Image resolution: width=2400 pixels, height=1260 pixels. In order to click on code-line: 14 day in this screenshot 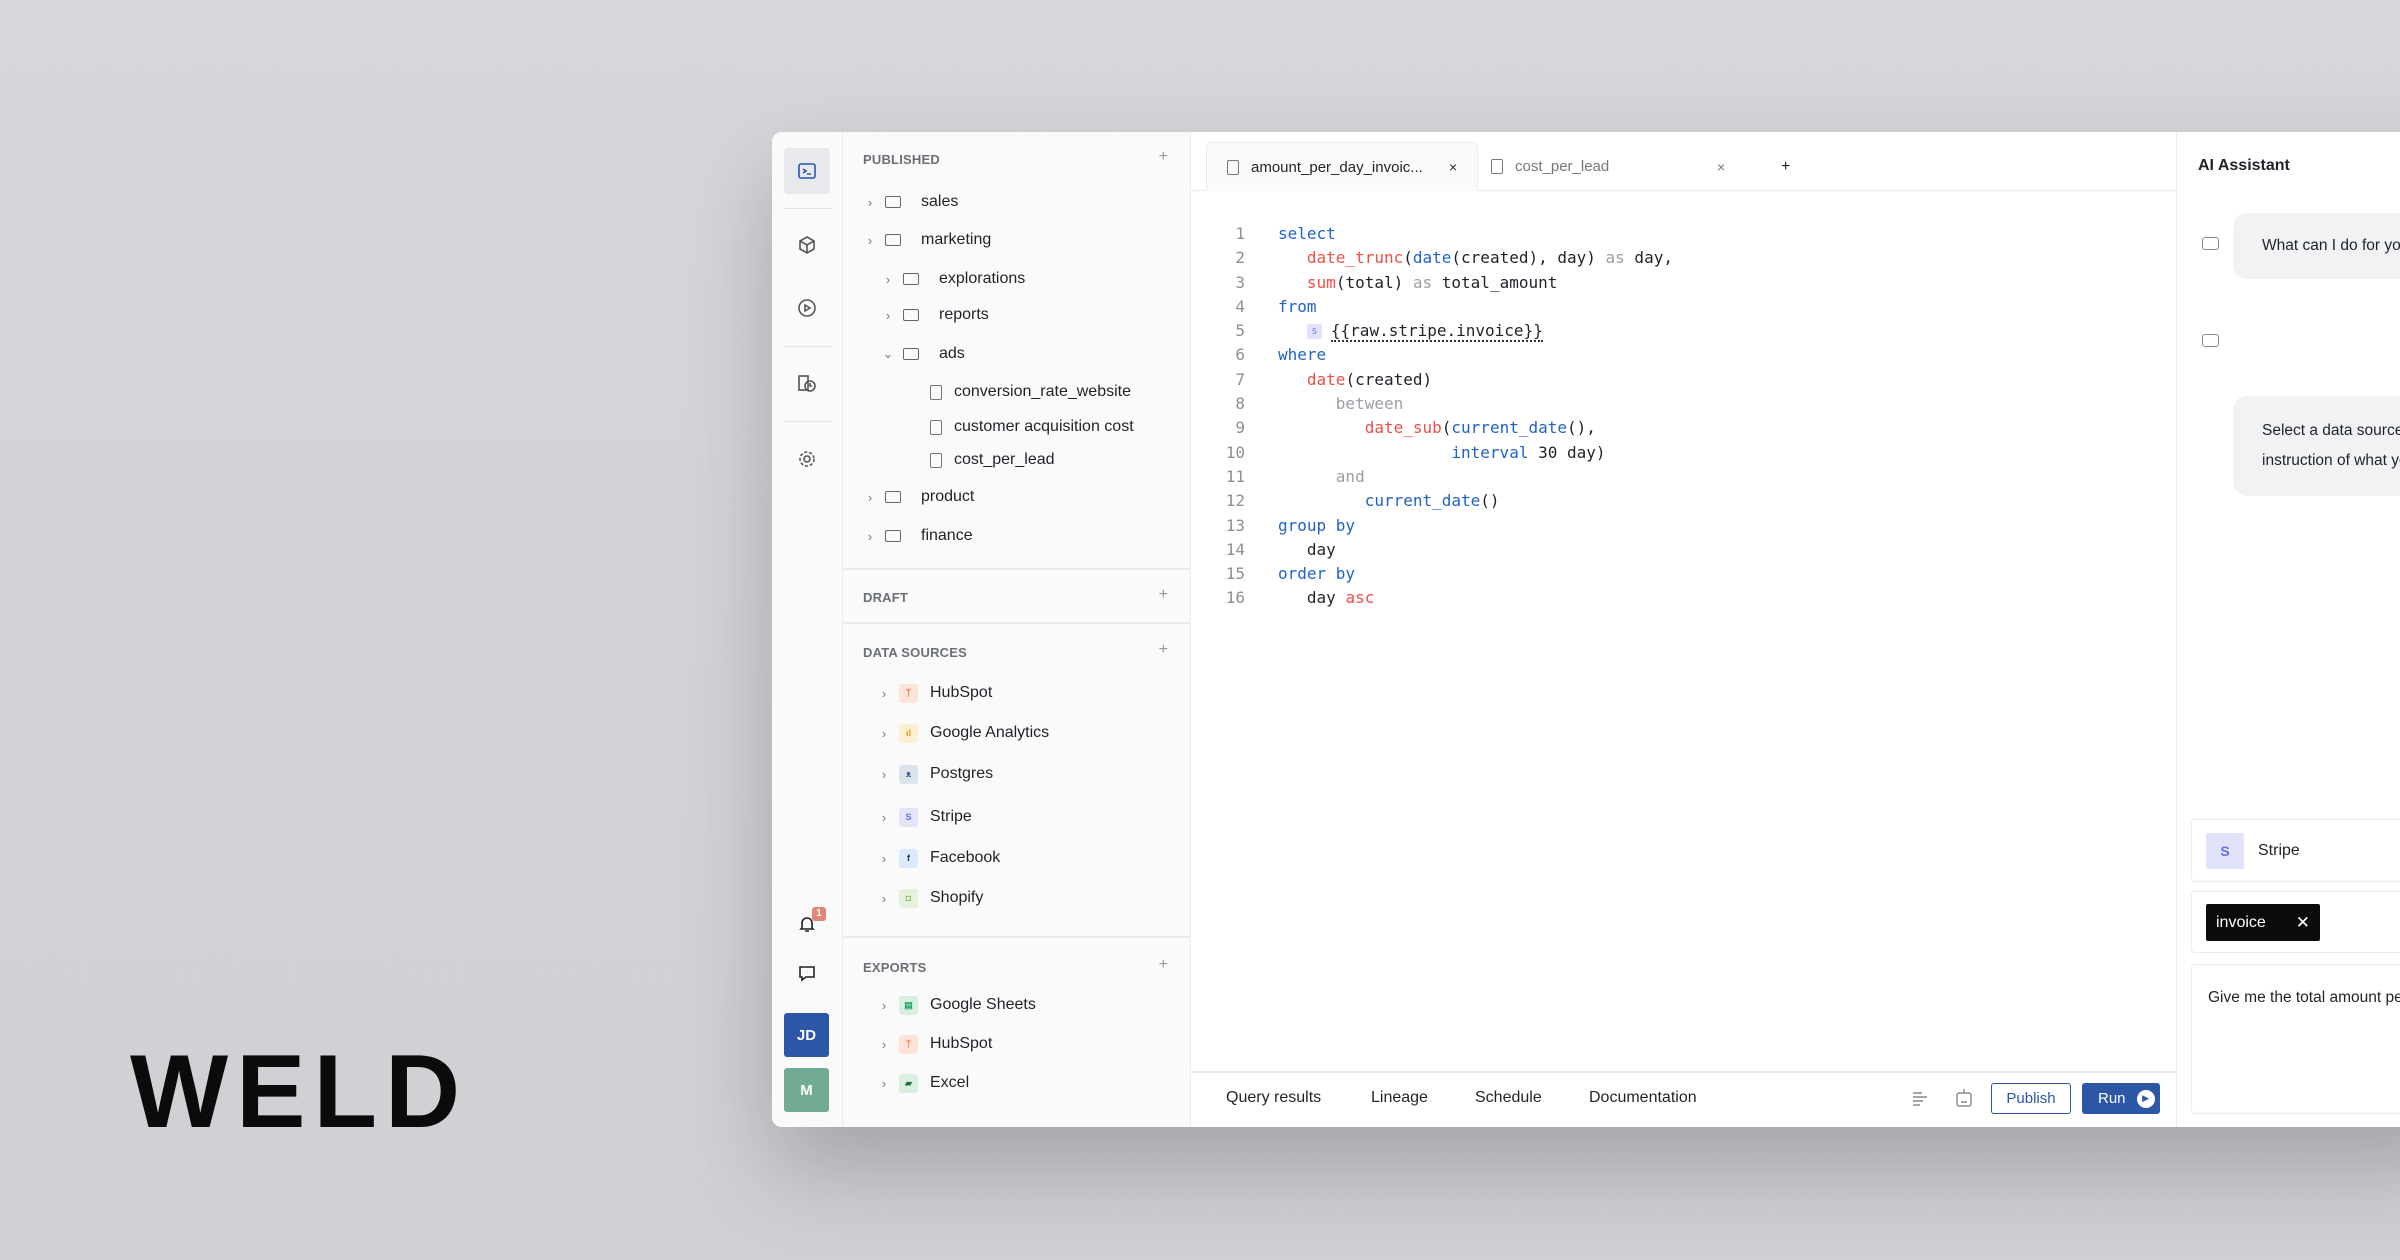, I will do `click(1432, 550)`.